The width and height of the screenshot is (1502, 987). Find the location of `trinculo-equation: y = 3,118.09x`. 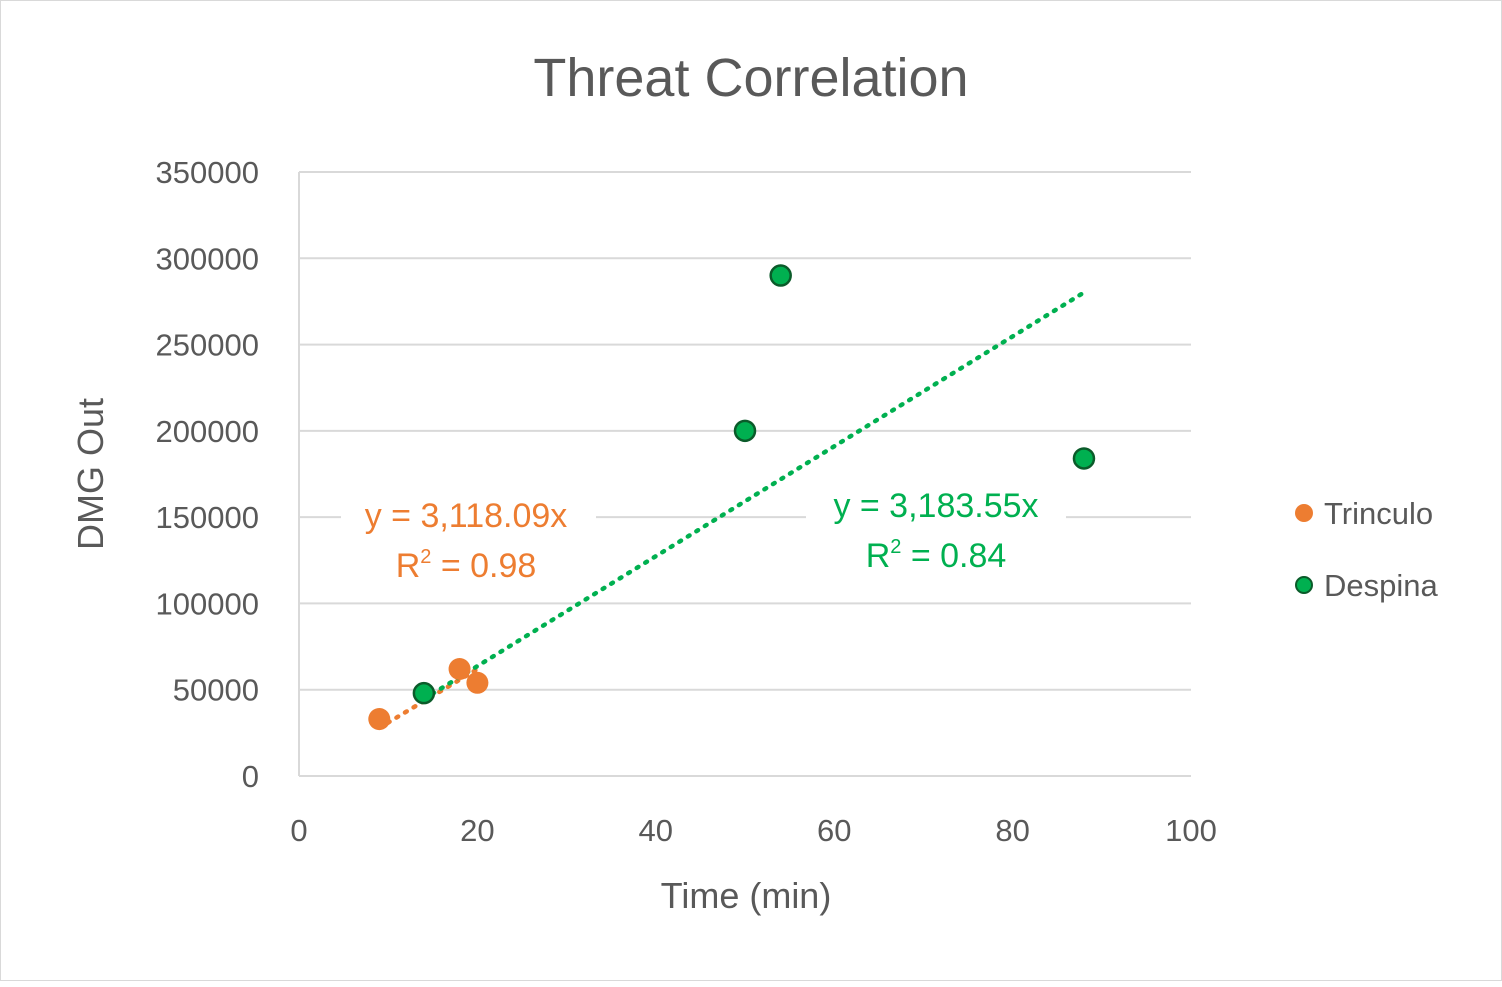

trinculo-equation: y = 3,118.09x is located at coordinates (466, 516).